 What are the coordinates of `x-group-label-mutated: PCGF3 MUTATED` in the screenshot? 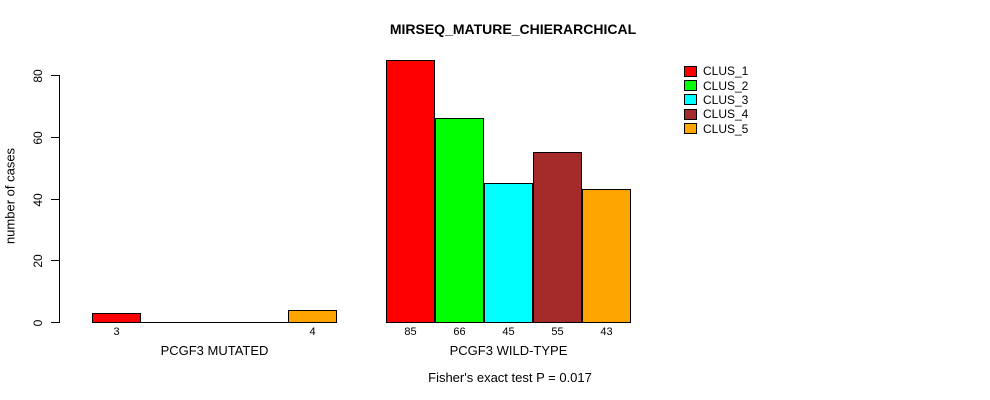 It's located at (214, 350).